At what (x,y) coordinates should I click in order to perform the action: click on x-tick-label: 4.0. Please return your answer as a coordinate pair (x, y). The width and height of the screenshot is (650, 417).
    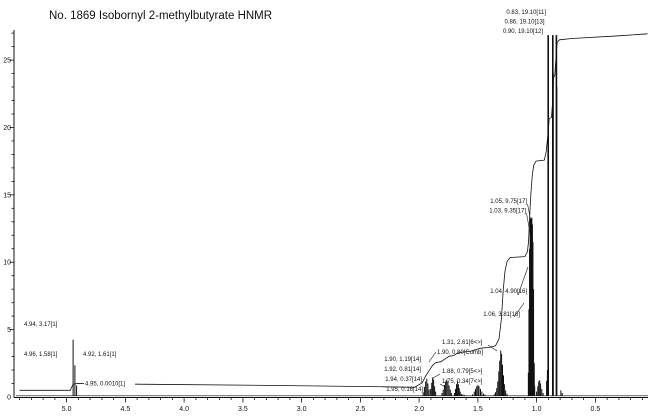
    Looking at the image, I should click on (184, 409).